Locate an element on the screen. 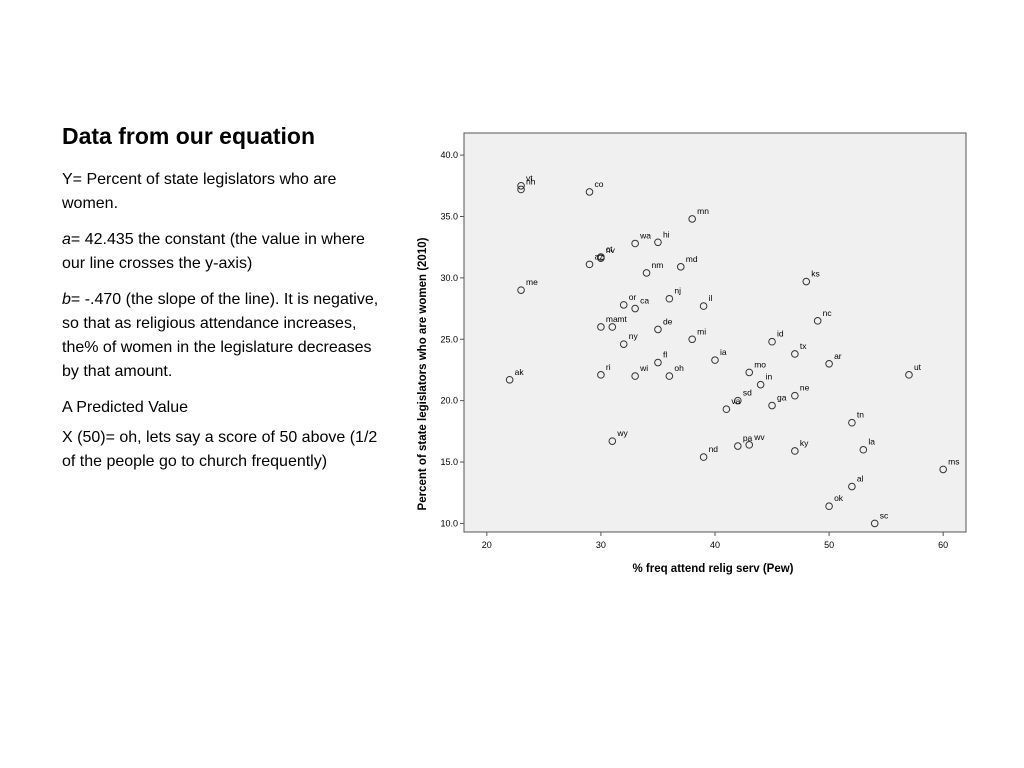  data-point-label: az is located at coordinates (599, 256).